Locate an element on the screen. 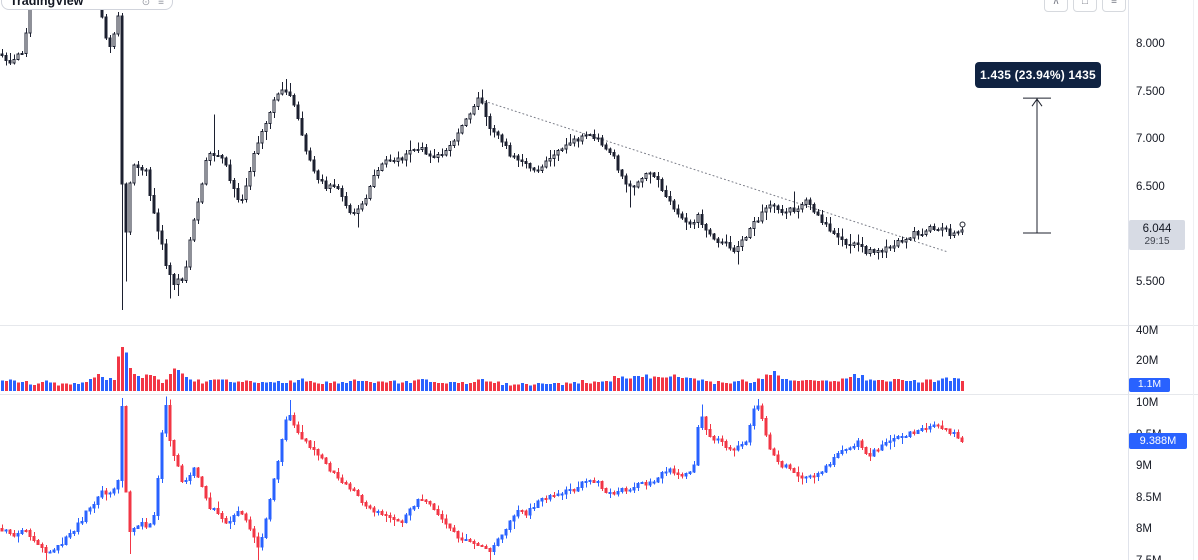 Image resolution: width=1198 pixels, height=560 pixels. pane-divider-volume-lower is located at coordinates (599, 394).